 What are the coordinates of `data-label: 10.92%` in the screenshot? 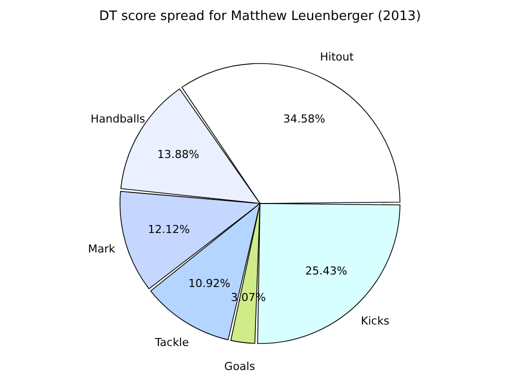 It's located at (209, 283).